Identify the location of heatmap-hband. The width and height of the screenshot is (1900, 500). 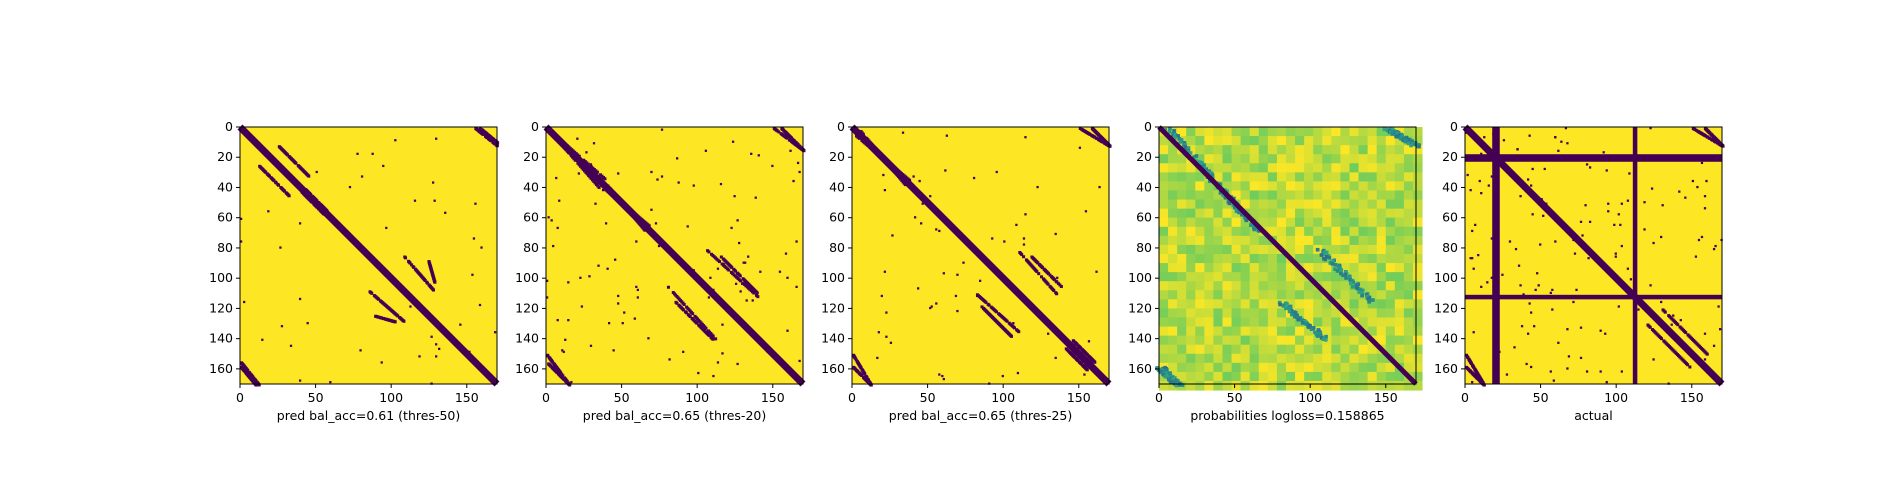
(1593, 158).